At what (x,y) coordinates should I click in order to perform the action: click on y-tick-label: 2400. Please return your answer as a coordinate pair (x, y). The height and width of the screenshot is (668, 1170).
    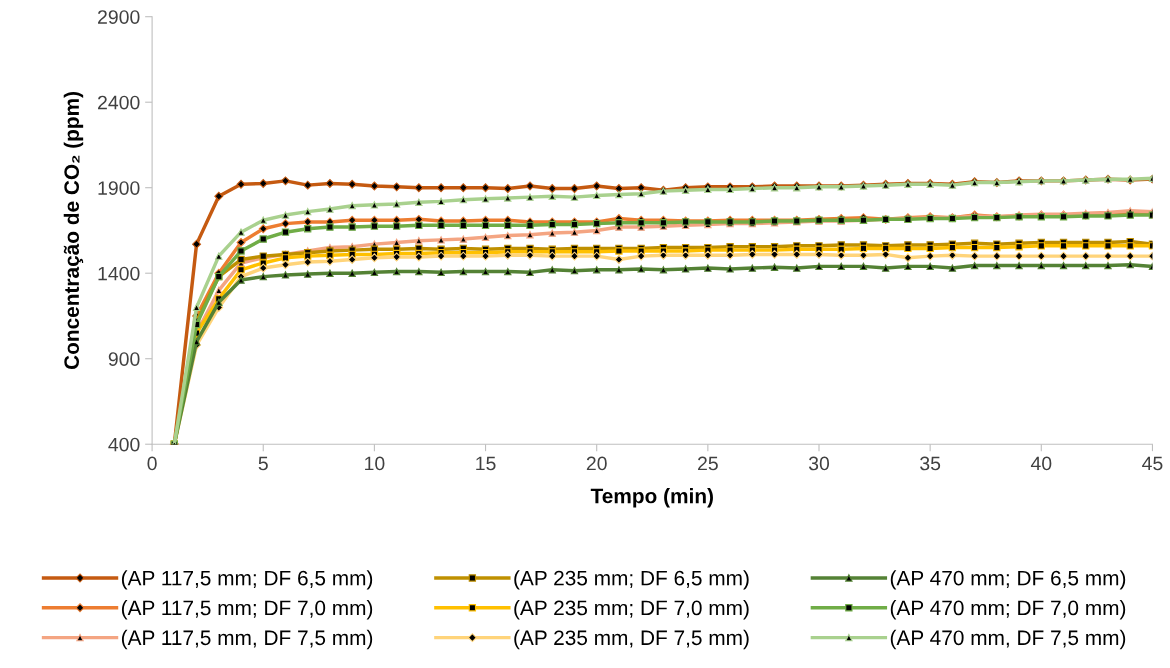
    Looking at the image, I should click on (119, 102).